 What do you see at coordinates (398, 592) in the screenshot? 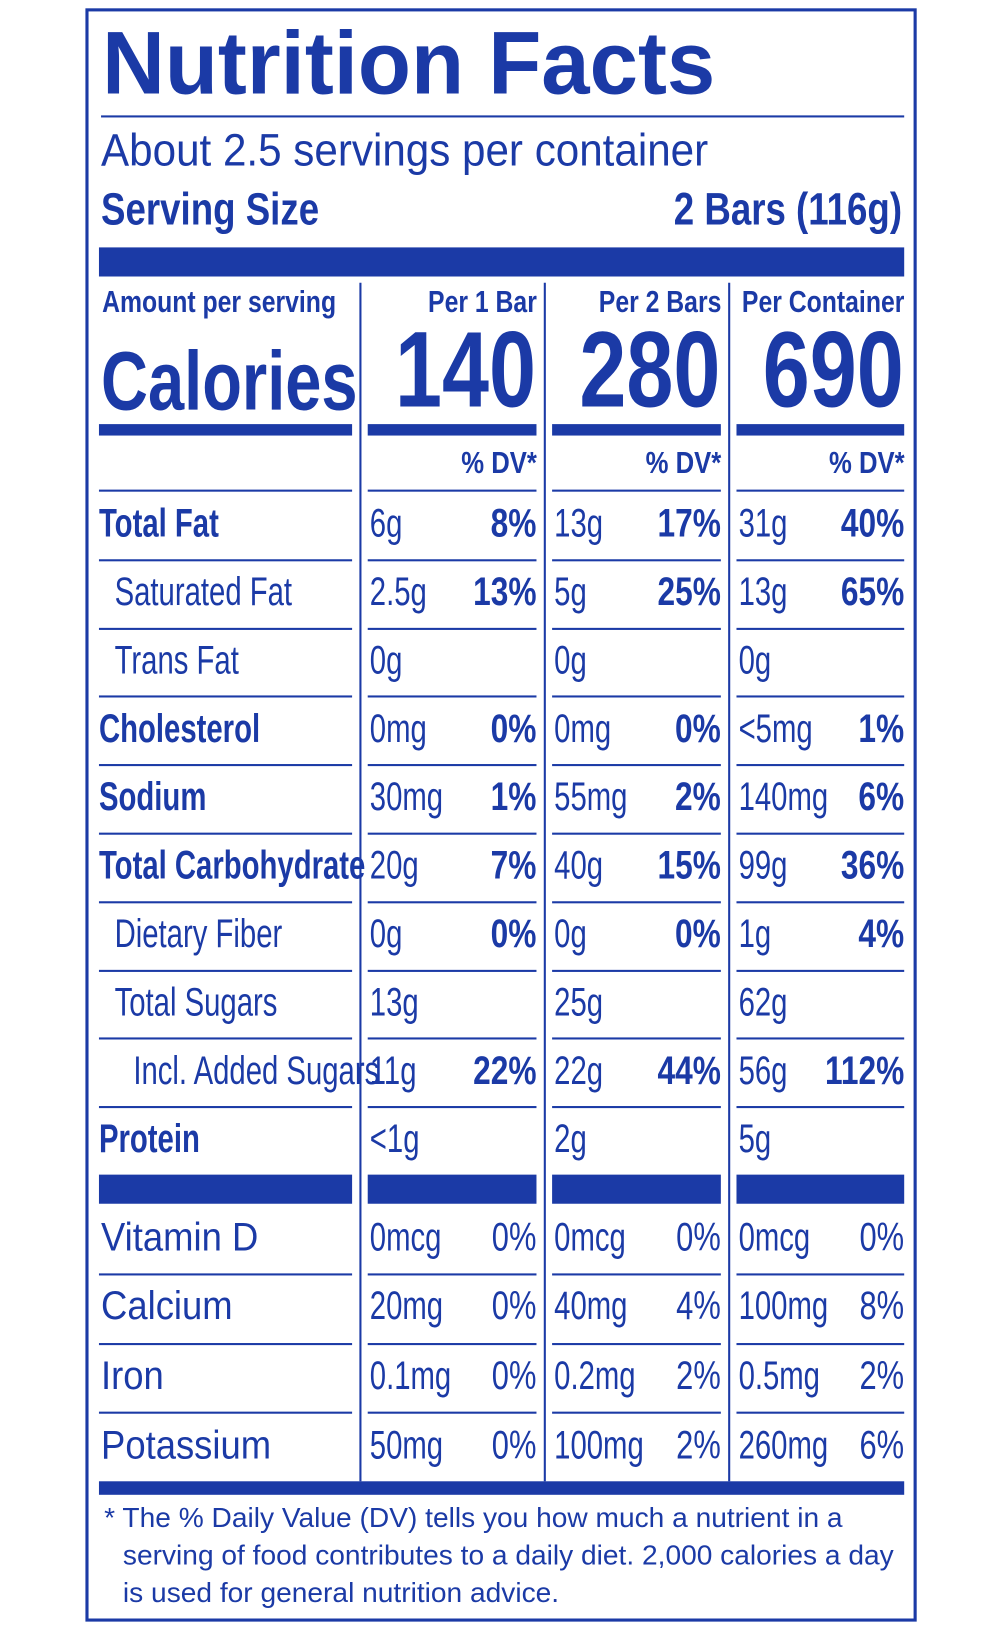
I see `nutrient-amount: 2.5g` at bounding box center [398, 592].